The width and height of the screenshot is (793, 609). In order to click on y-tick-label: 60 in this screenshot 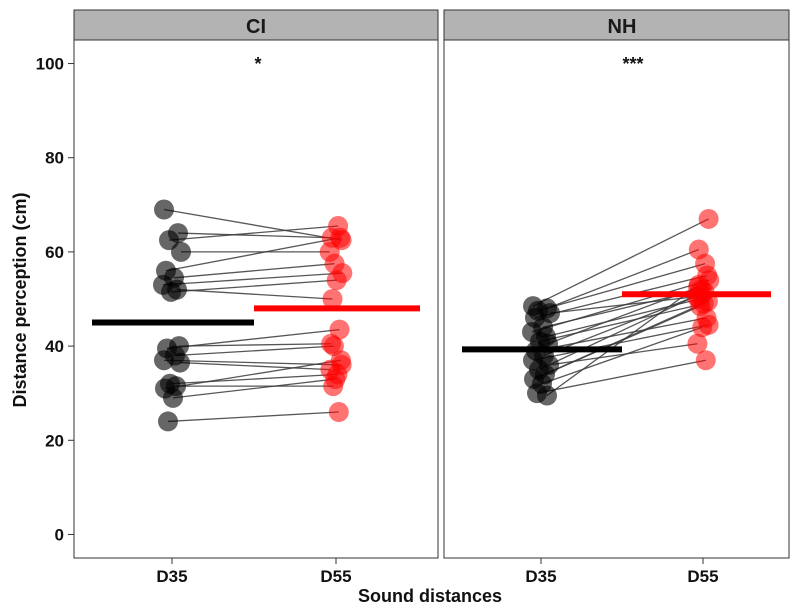, I will do `click(54, 252)`.